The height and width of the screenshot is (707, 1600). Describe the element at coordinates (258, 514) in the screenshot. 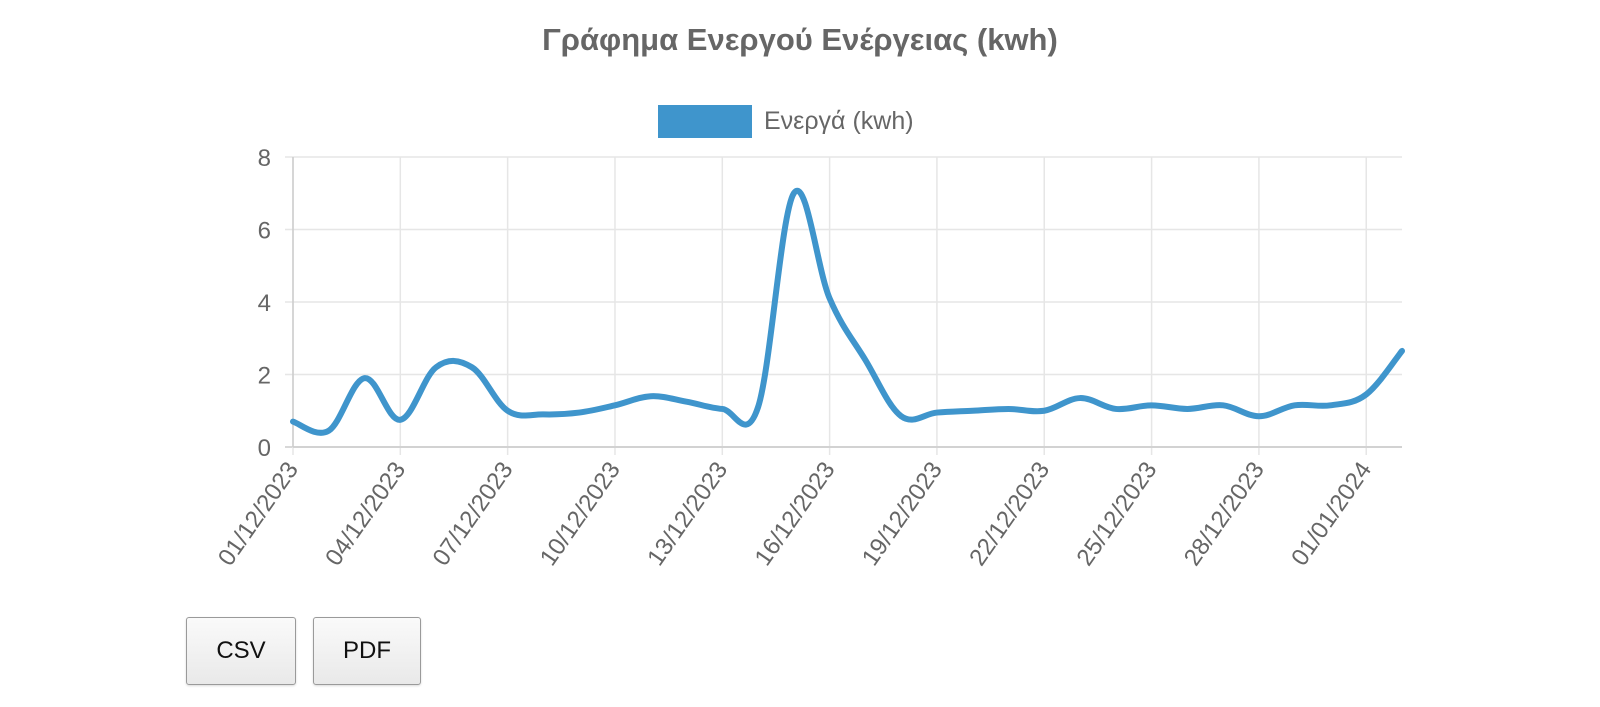

I see `x-tick-label: 01/12/2023` at that location.